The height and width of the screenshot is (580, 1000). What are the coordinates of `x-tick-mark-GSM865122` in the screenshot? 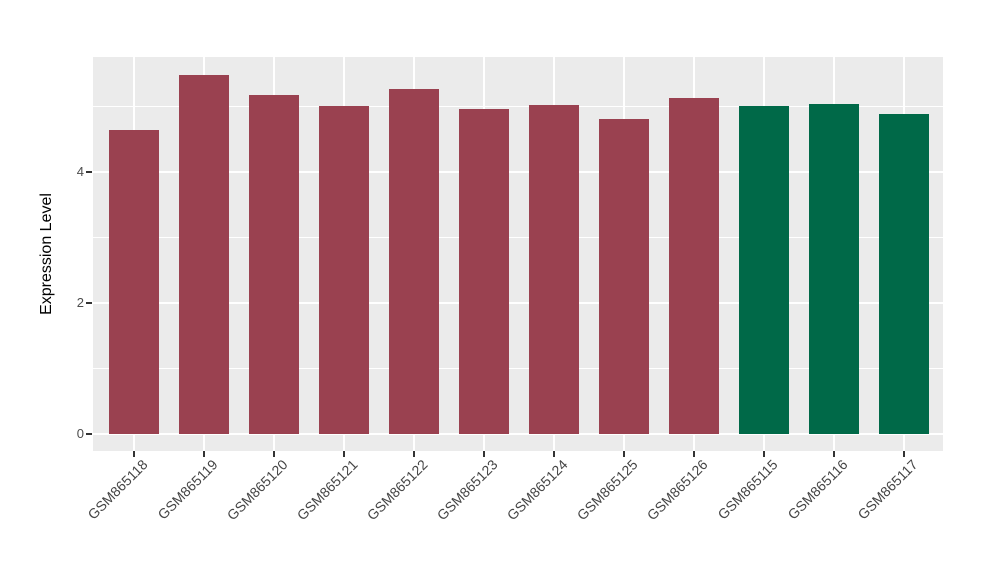 It's located at (414, 454).